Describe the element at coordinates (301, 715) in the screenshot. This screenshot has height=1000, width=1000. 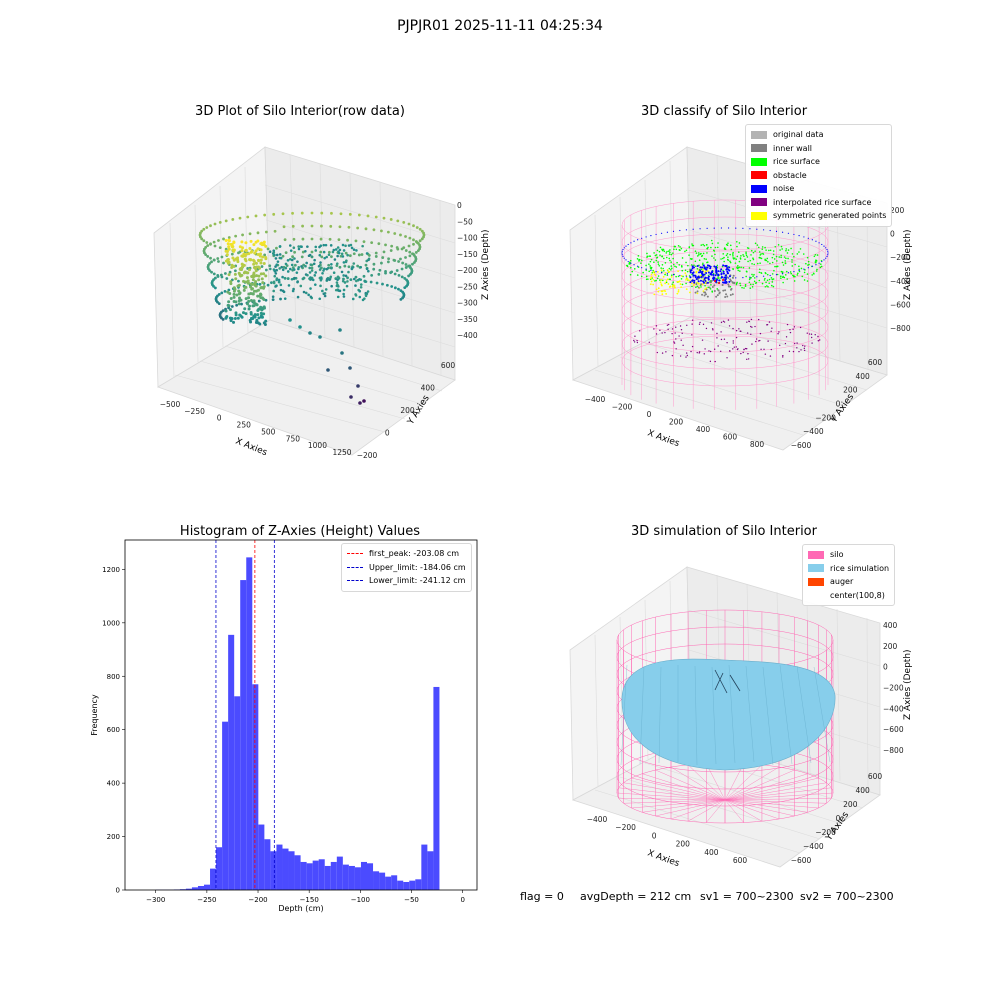
I see `histogram-frame` at that location.